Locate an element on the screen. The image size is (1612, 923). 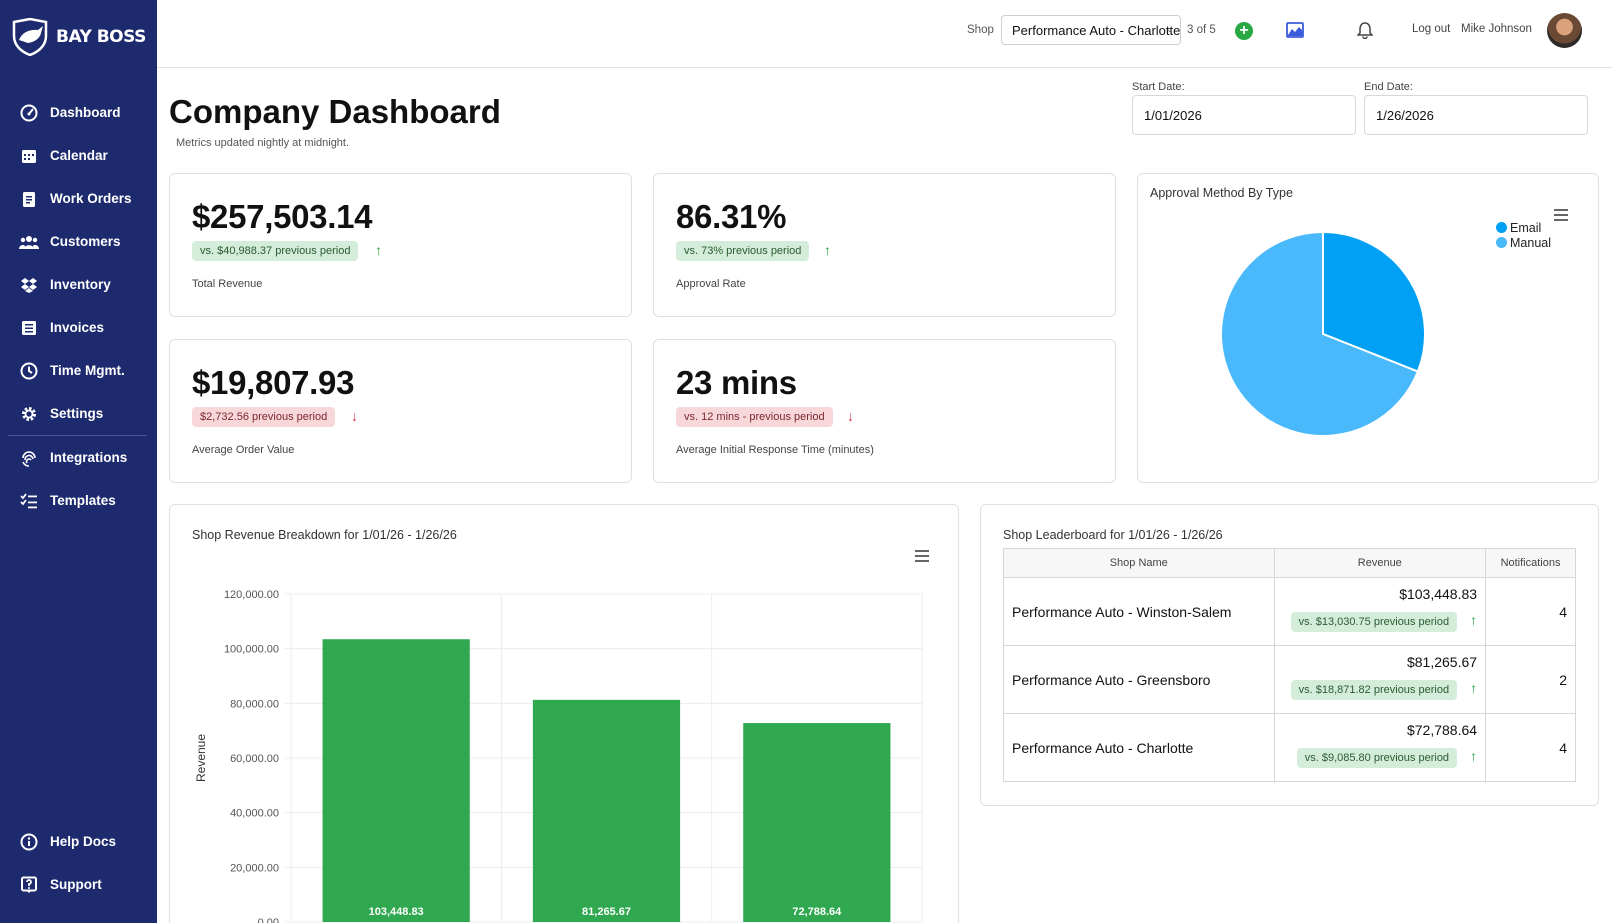
y-tick-label: 60,000.00 is located at coordinates (254, 759).